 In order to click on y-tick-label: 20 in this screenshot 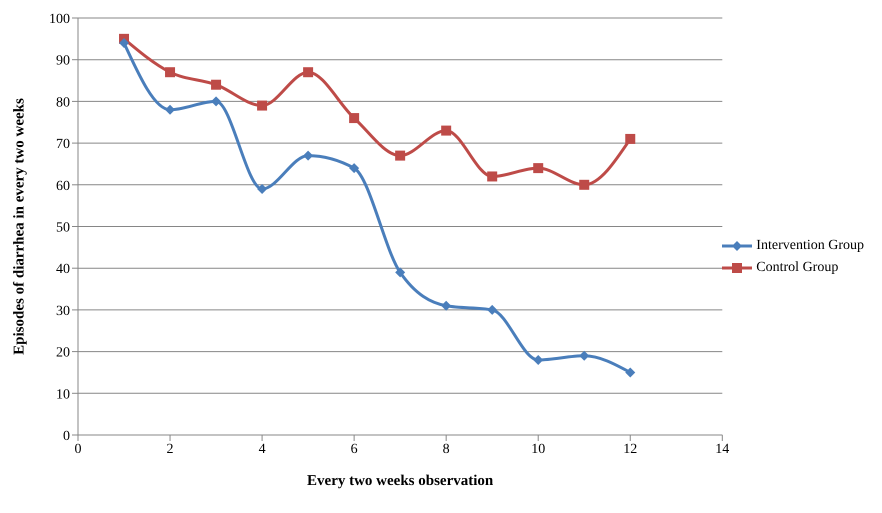, I will do `click(63, 353)`.